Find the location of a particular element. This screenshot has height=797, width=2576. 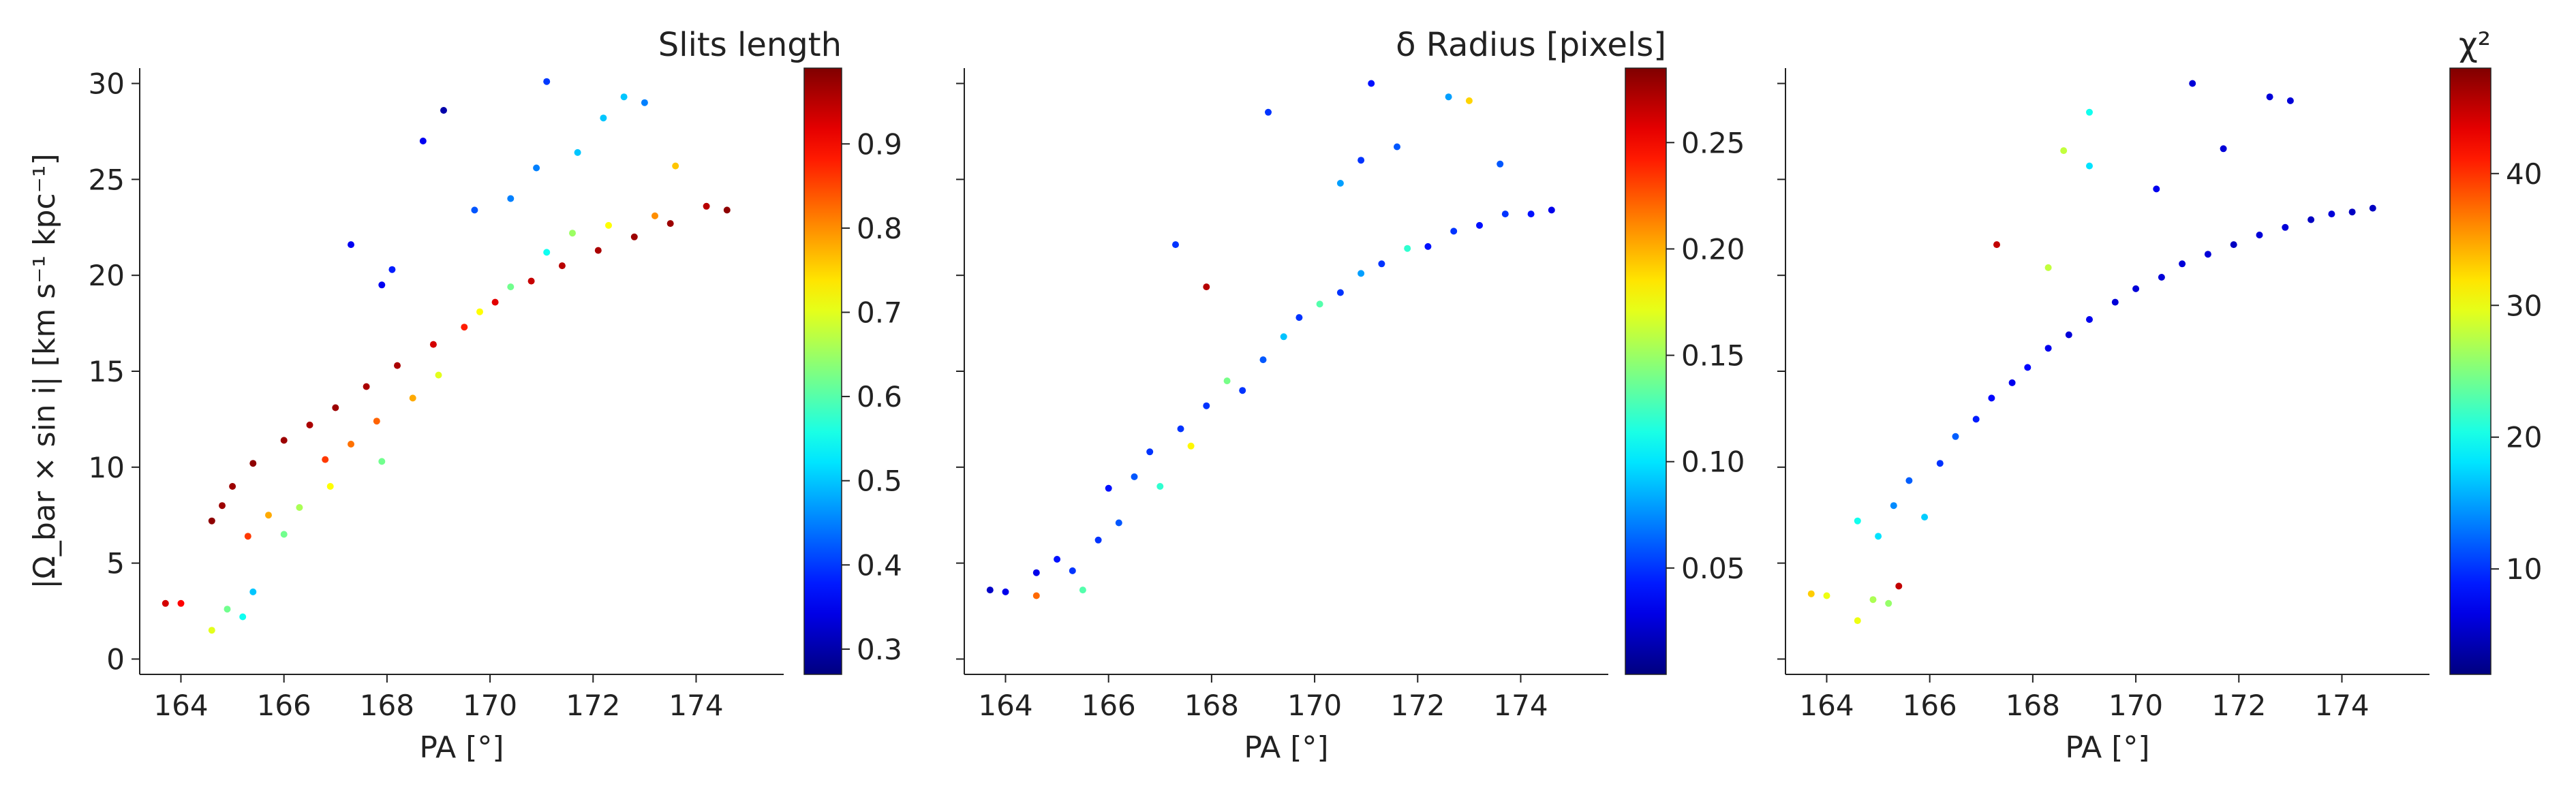

colorbar-tick-label: 0.10 is located at coordinates (1713, 462).